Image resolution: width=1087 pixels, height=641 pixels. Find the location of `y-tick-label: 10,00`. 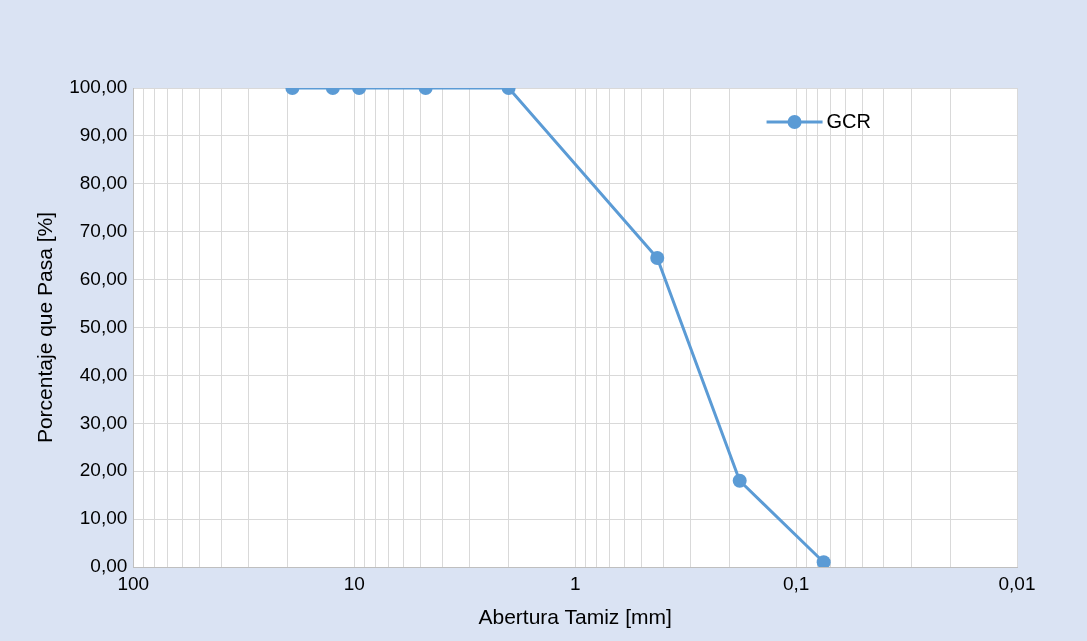

y-tick-label: 10,00 is located at coordinates (103, 518).